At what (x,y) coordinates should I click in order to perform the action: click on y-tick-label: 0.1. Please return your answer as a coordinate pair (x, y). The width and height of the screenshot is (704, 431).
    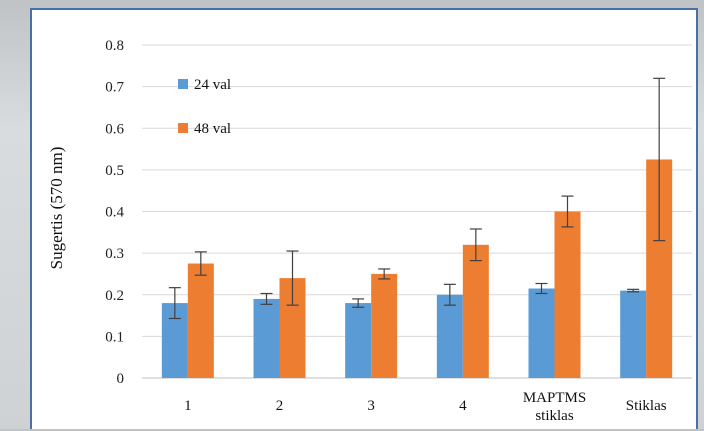
    Looking at the image, I should click on (114, 337).